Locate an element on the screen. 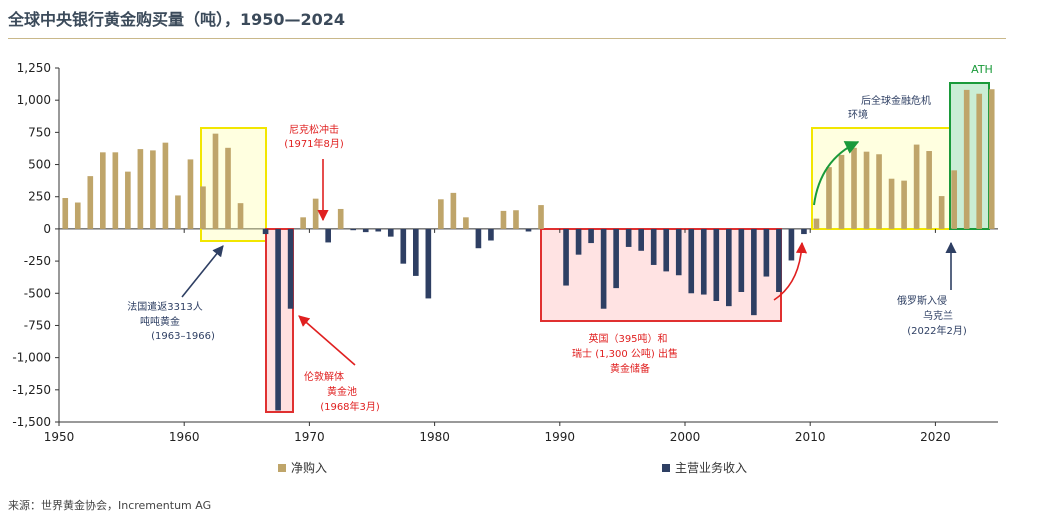  sales-bar-1999 is located at coordinates (678, 252).